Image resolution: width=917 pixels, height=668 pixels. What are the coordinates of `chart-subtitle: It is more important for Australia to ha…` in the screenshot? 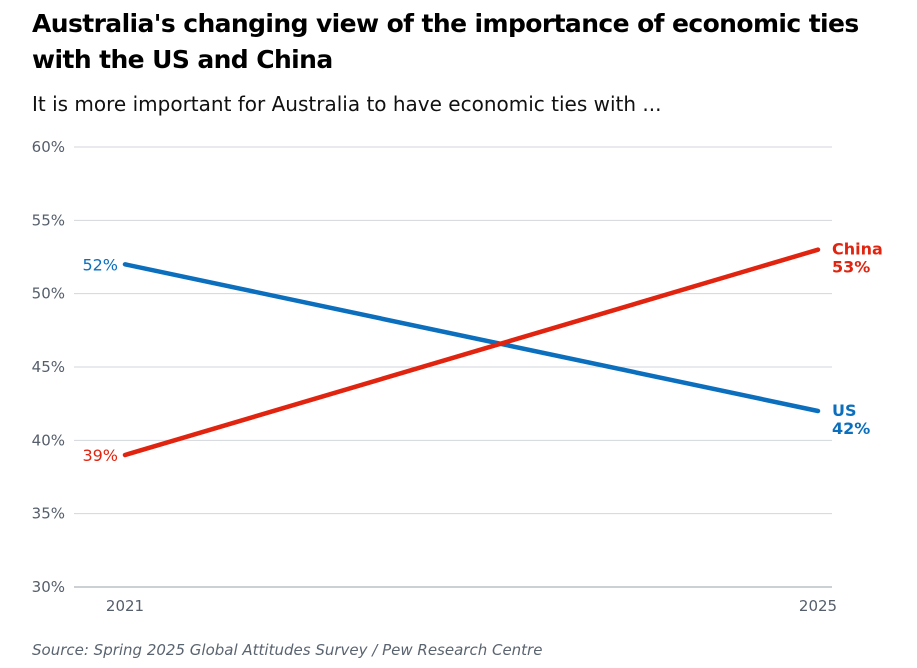 It's located at (347, 104).